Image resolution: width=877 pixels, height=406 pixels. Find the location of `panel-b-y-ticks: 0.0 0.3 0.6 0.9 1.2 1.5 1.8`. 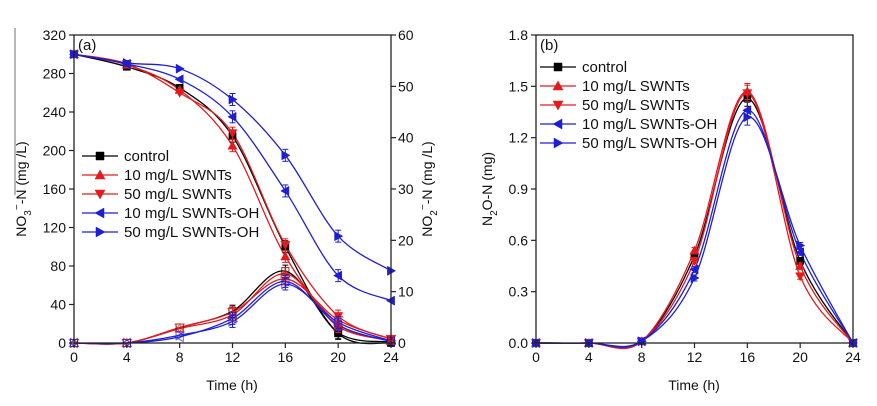

panel-b-y-ticks: 0.0 0.3 0.6 0.9 1.2 1.5 1.8 is located at coordinates (522, 189).